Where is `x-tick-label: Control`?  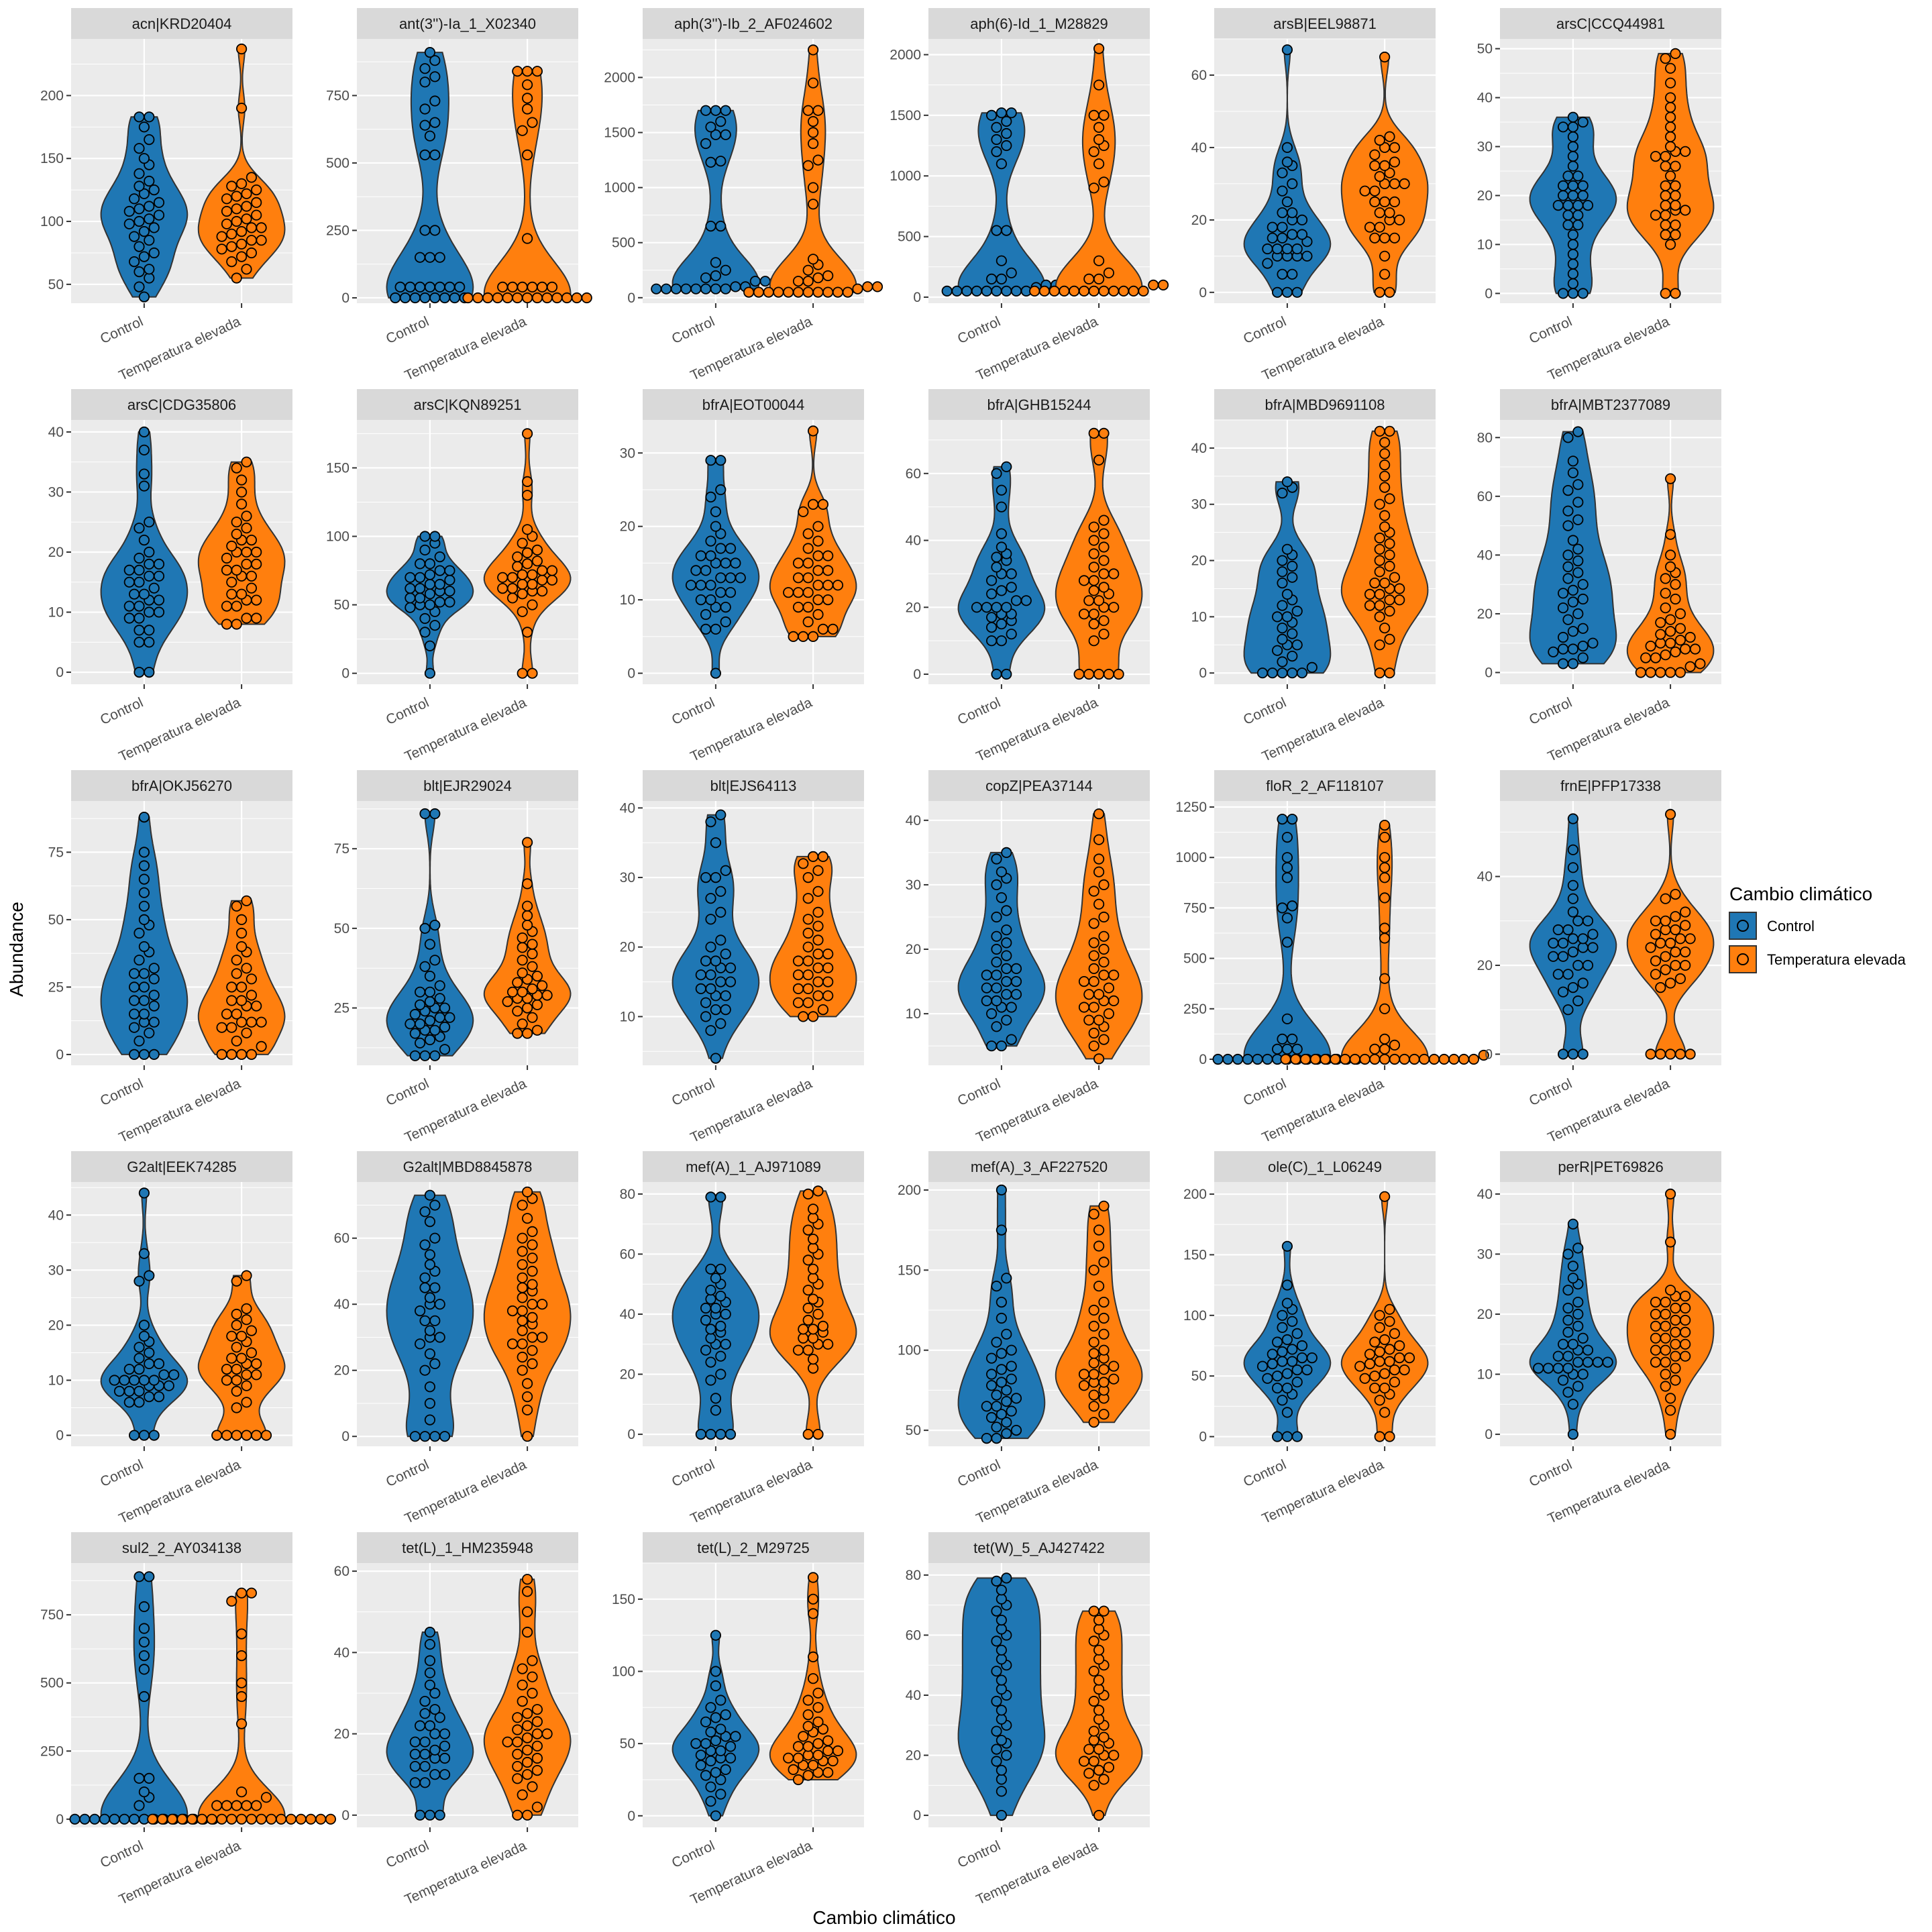
x-tick-label: Control is located at coordinates (1550, 1092).